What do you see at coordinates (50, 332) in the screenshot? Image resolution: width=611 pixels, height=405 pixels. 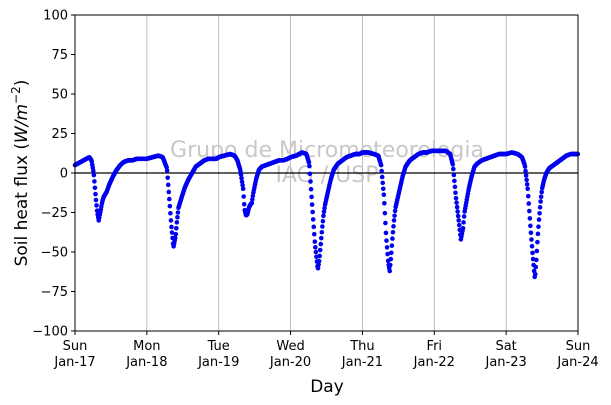 I see `y-tick-label: −100` at bounding box center [50, 332].